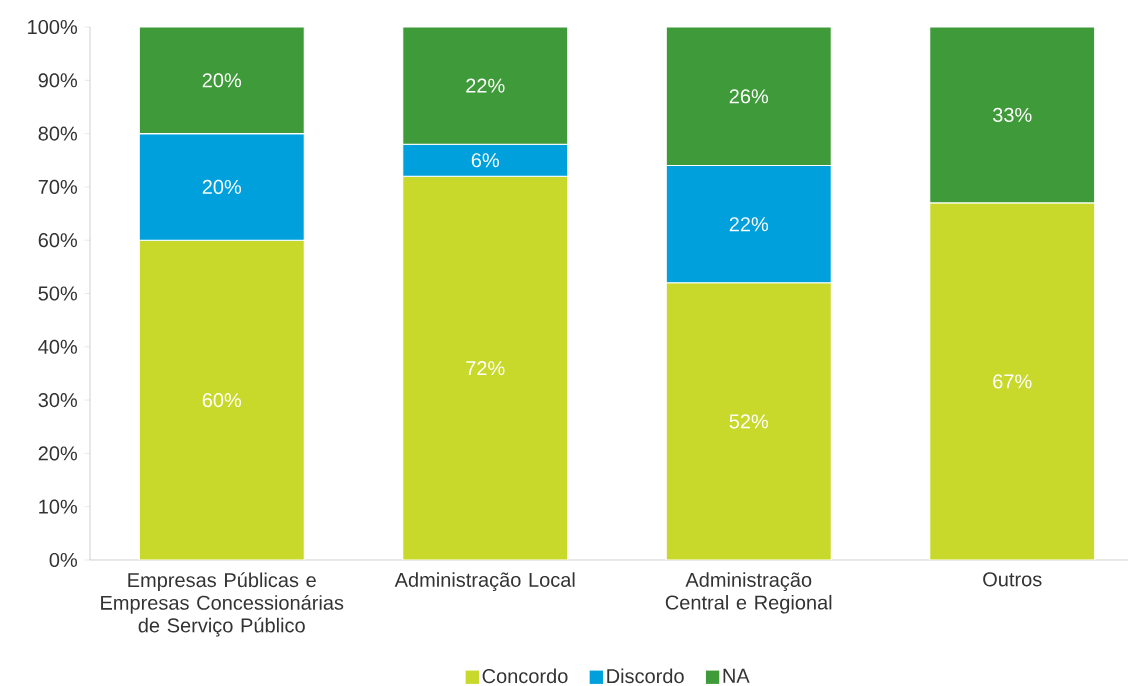  I want to click on y-tick-label: 60%, so click(58, 240).